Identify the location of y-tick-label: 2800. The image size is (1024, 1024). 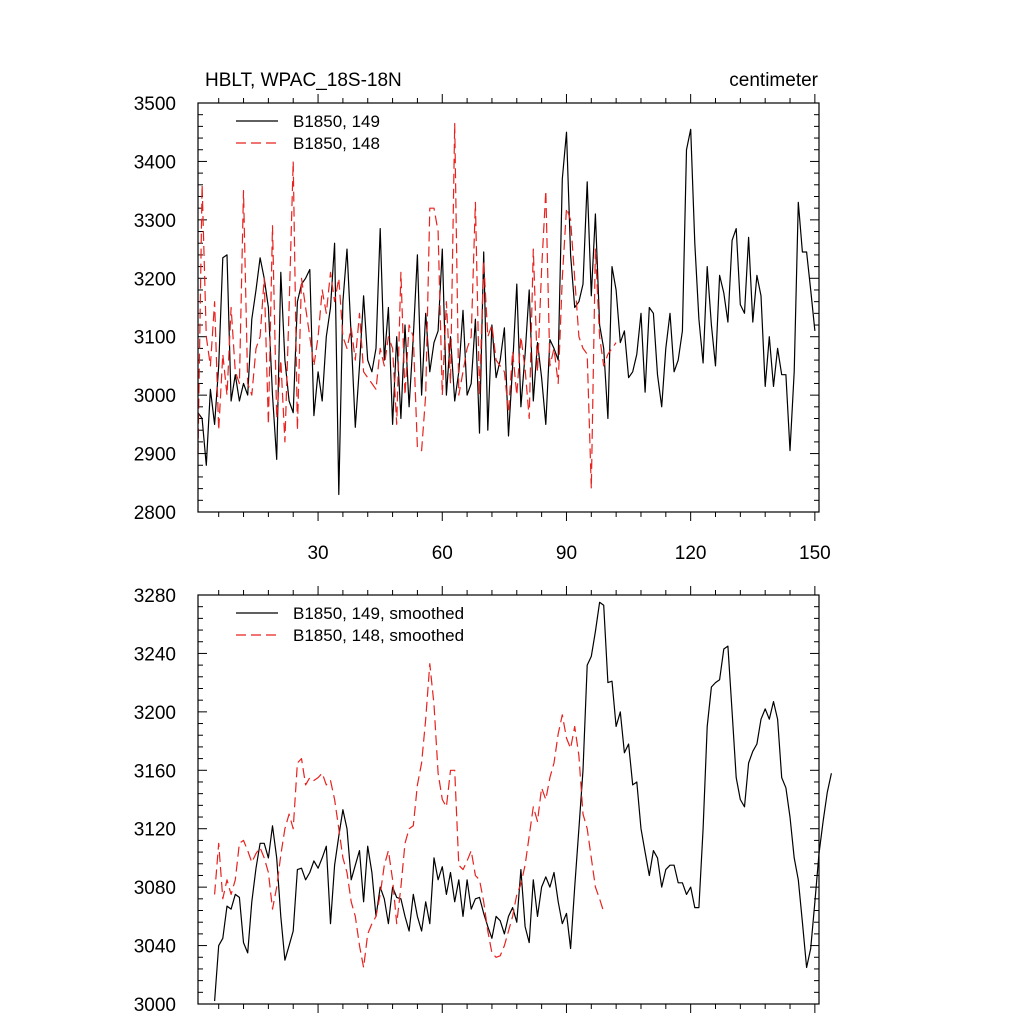
(155, 513).